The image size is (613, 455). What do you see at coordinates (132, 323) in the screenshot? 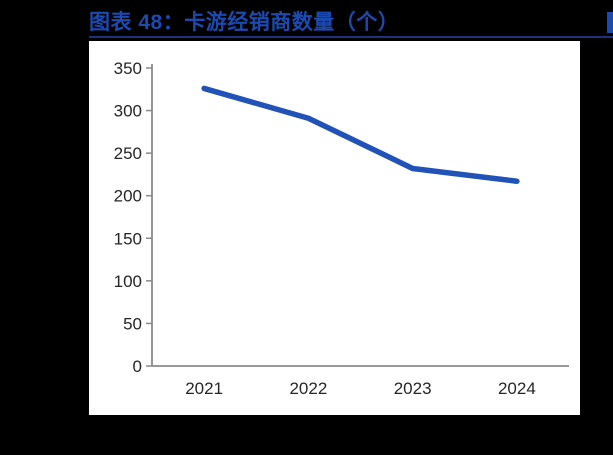
I see `y-tick-label: 50` at bounding box center [132, 323].